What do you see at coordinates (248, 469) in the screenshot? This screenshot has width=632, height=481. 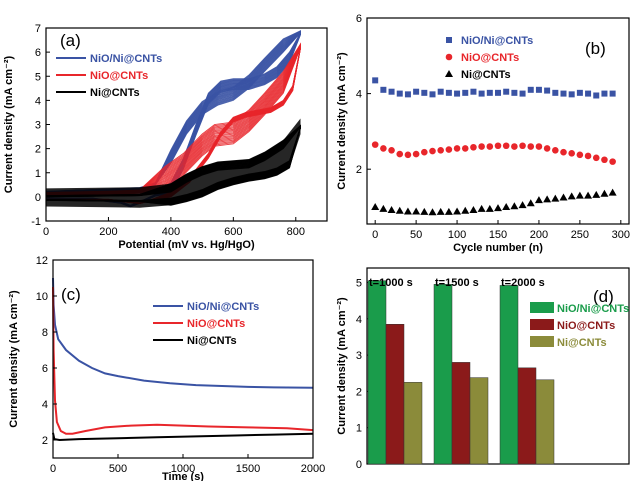 I see `x-tick-label-c: 1500` at bounding box center [248, 469].